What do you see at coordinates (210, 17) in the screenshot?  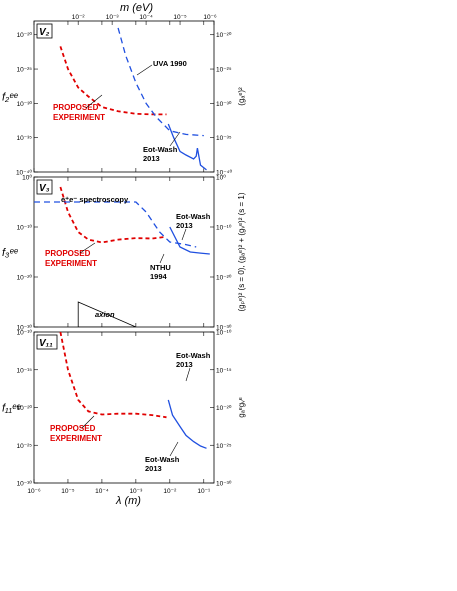 I see `top-tick-label: 10⁻⁶` at bounding box center [210, 17].